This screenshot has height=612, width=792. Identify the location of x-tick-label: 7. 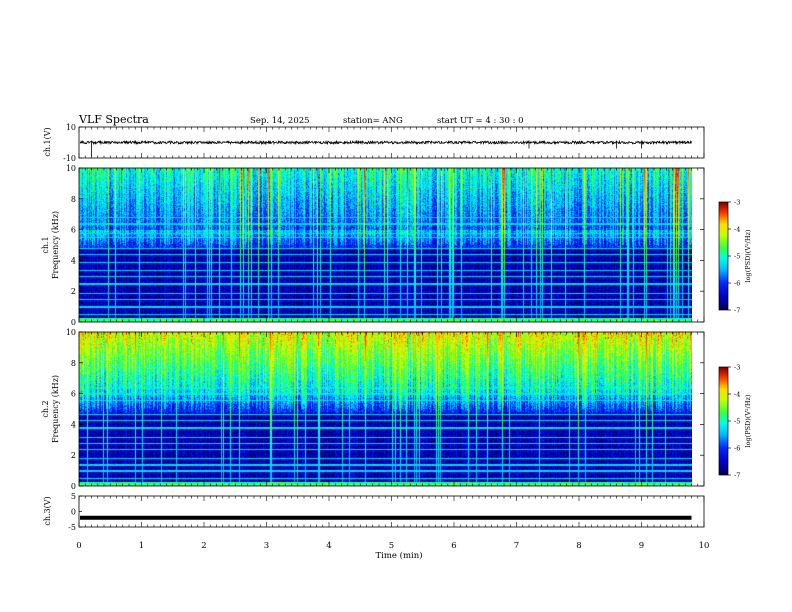
(516, 546).